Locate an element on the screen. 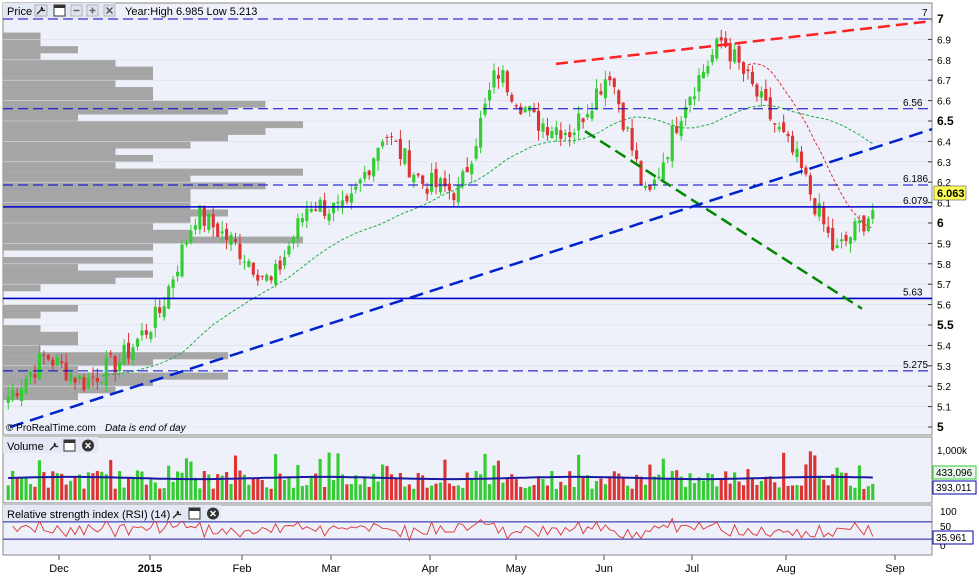 This screenshot has width=979, height=577. volume-average-line is located at coordinates (440, 478).